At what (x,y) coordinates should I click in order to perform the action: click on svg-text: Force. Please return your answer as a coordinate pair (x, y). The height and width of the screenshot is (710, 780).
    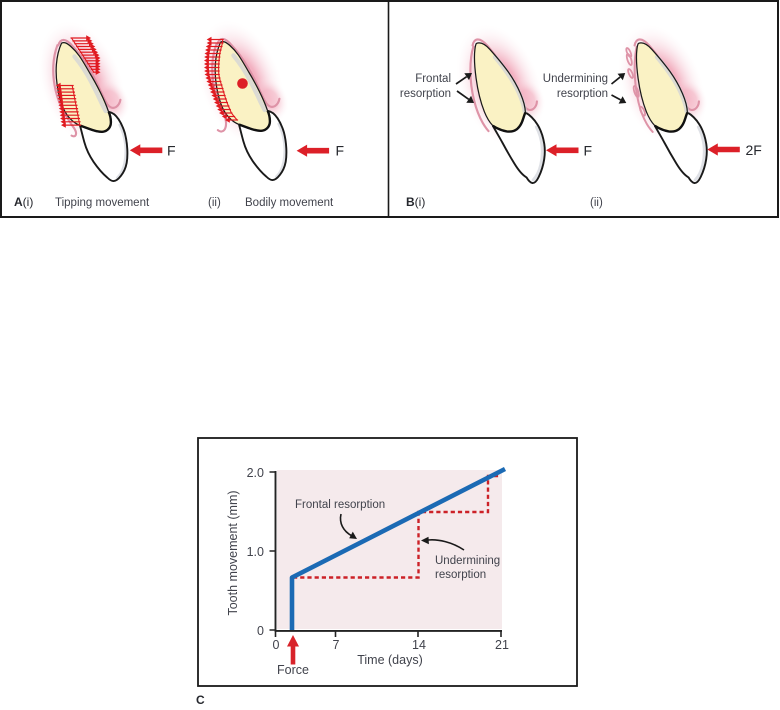
    Looking at the image, I should click on (293, 670).